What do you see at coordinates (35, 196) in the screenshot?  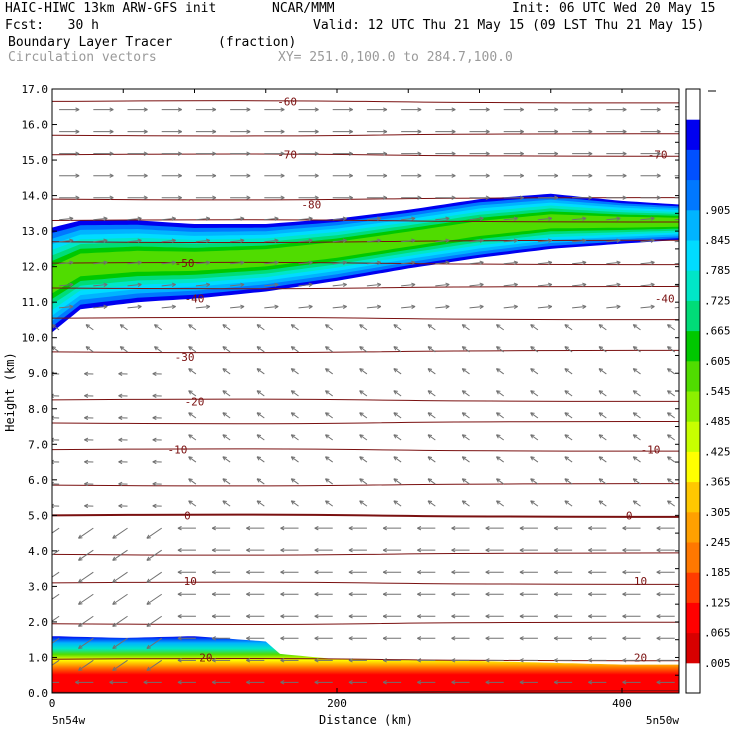 I see `y-tick-label: 14.0` at bounding box center [35, 196].